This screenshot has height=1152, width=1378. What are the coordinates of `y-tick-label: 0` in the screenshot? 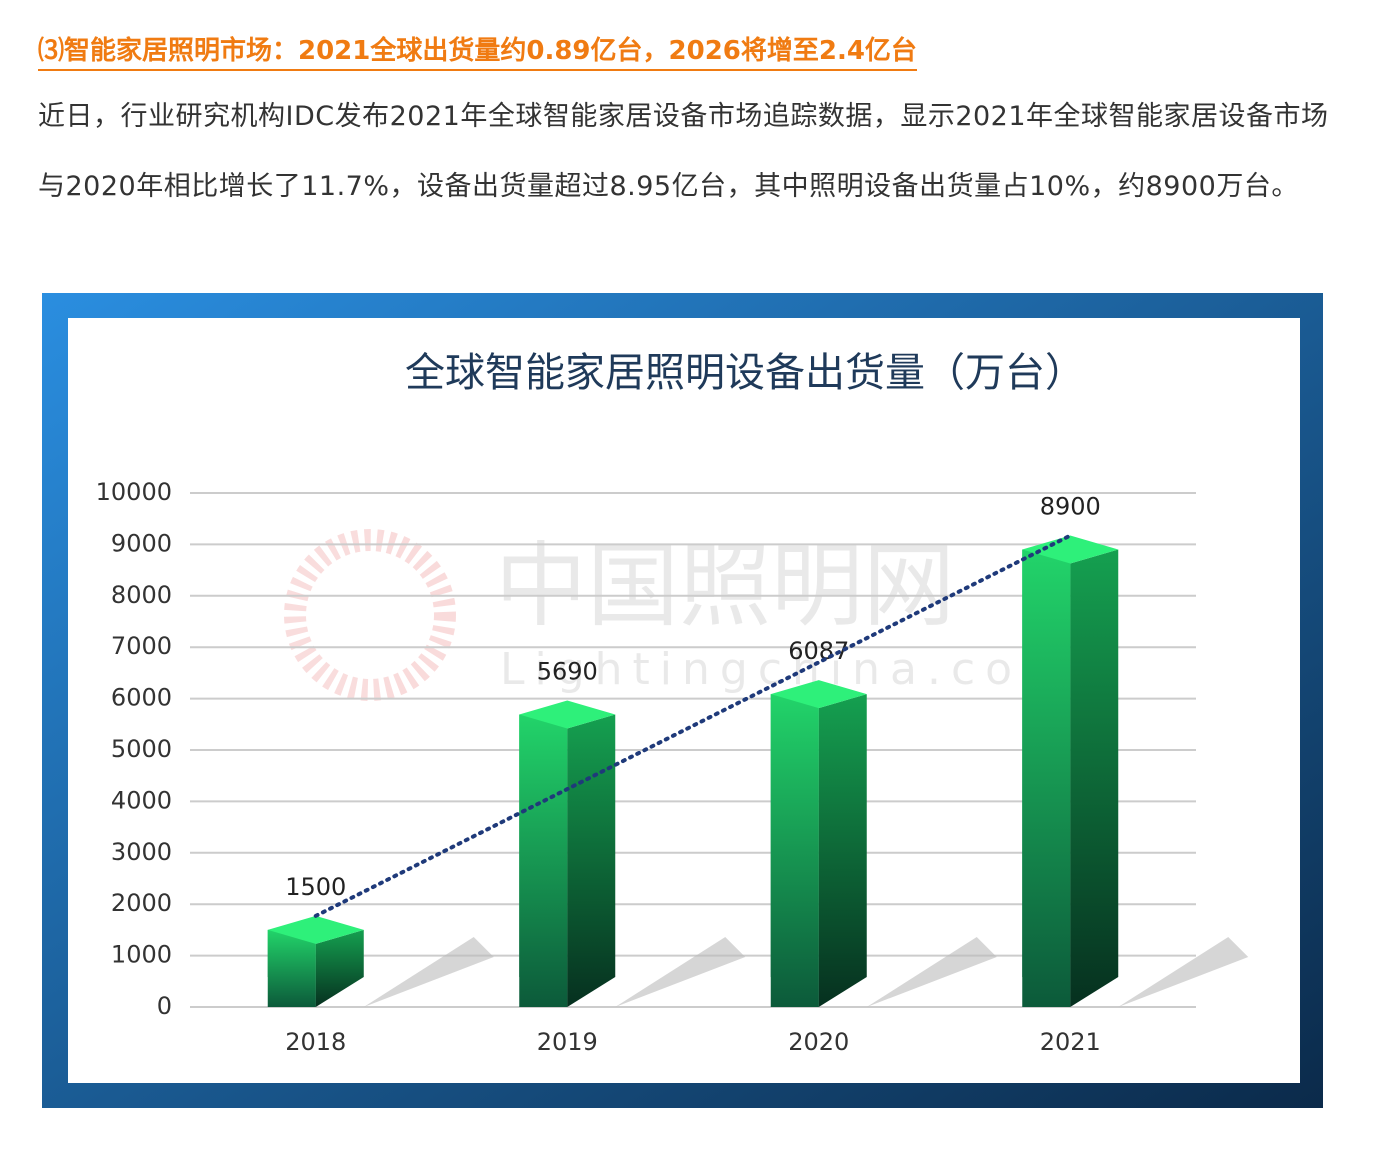 It's located at (164, 1006).